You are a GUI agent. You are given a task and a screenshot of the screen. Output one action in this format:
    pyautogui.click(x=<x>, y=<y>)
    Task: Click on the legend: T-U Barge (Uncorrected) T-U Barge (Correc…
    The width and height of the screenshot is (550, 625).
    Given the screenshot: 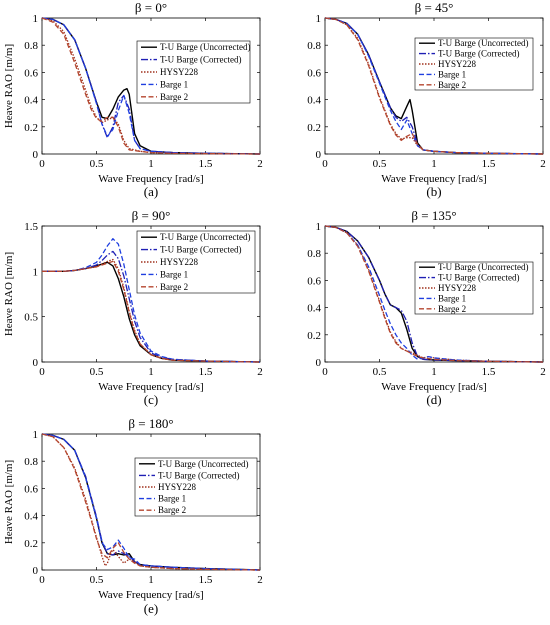 What is the action you would take?
    pyautogui.click(x=193, y=72)
    